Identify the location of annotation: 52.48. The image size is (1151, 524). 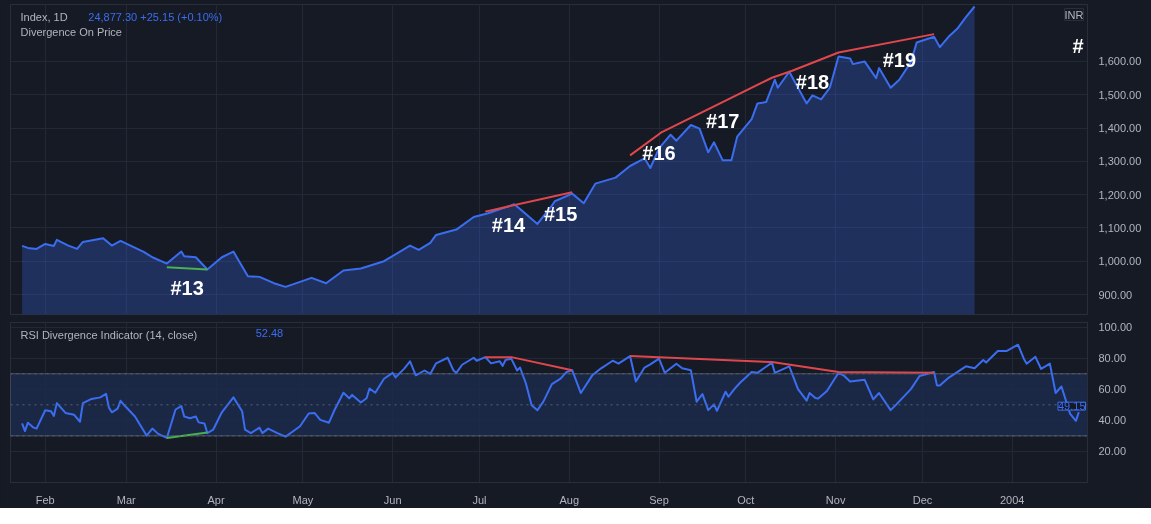
(269, 332).